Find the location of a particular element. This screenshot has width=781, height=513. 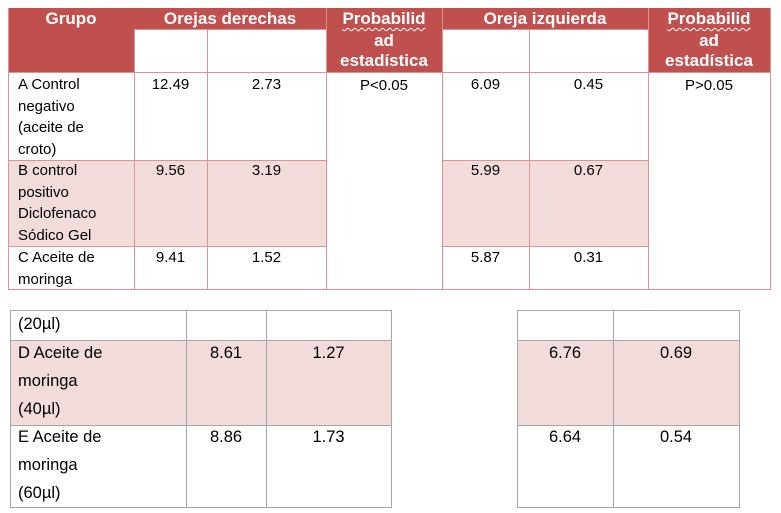

row-e-izq-peso: 6.64 is located at coordinates (565, 437).